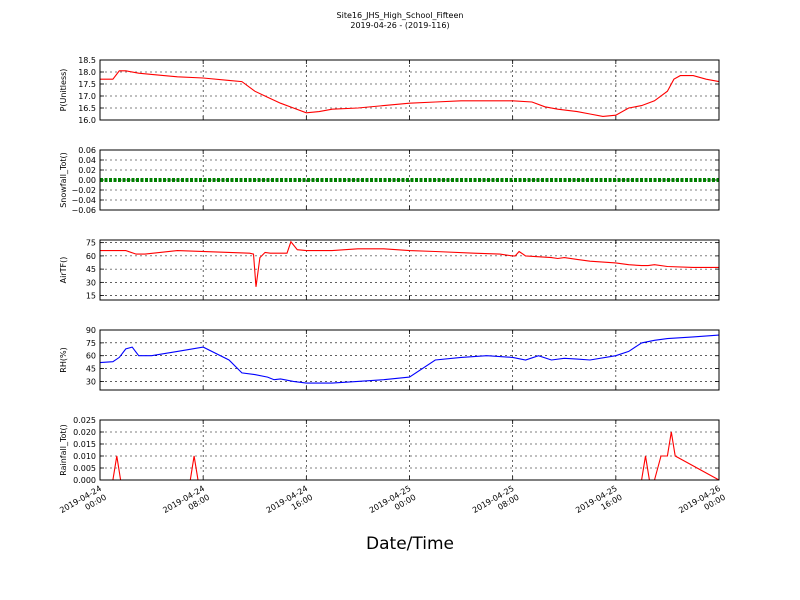 Image resolution: width=800 pixels, height=600 pixels. Describe the element at coordinates (91, 356) in the screenshot. I see `panel-4-ytick-label-2: 60` at that location.